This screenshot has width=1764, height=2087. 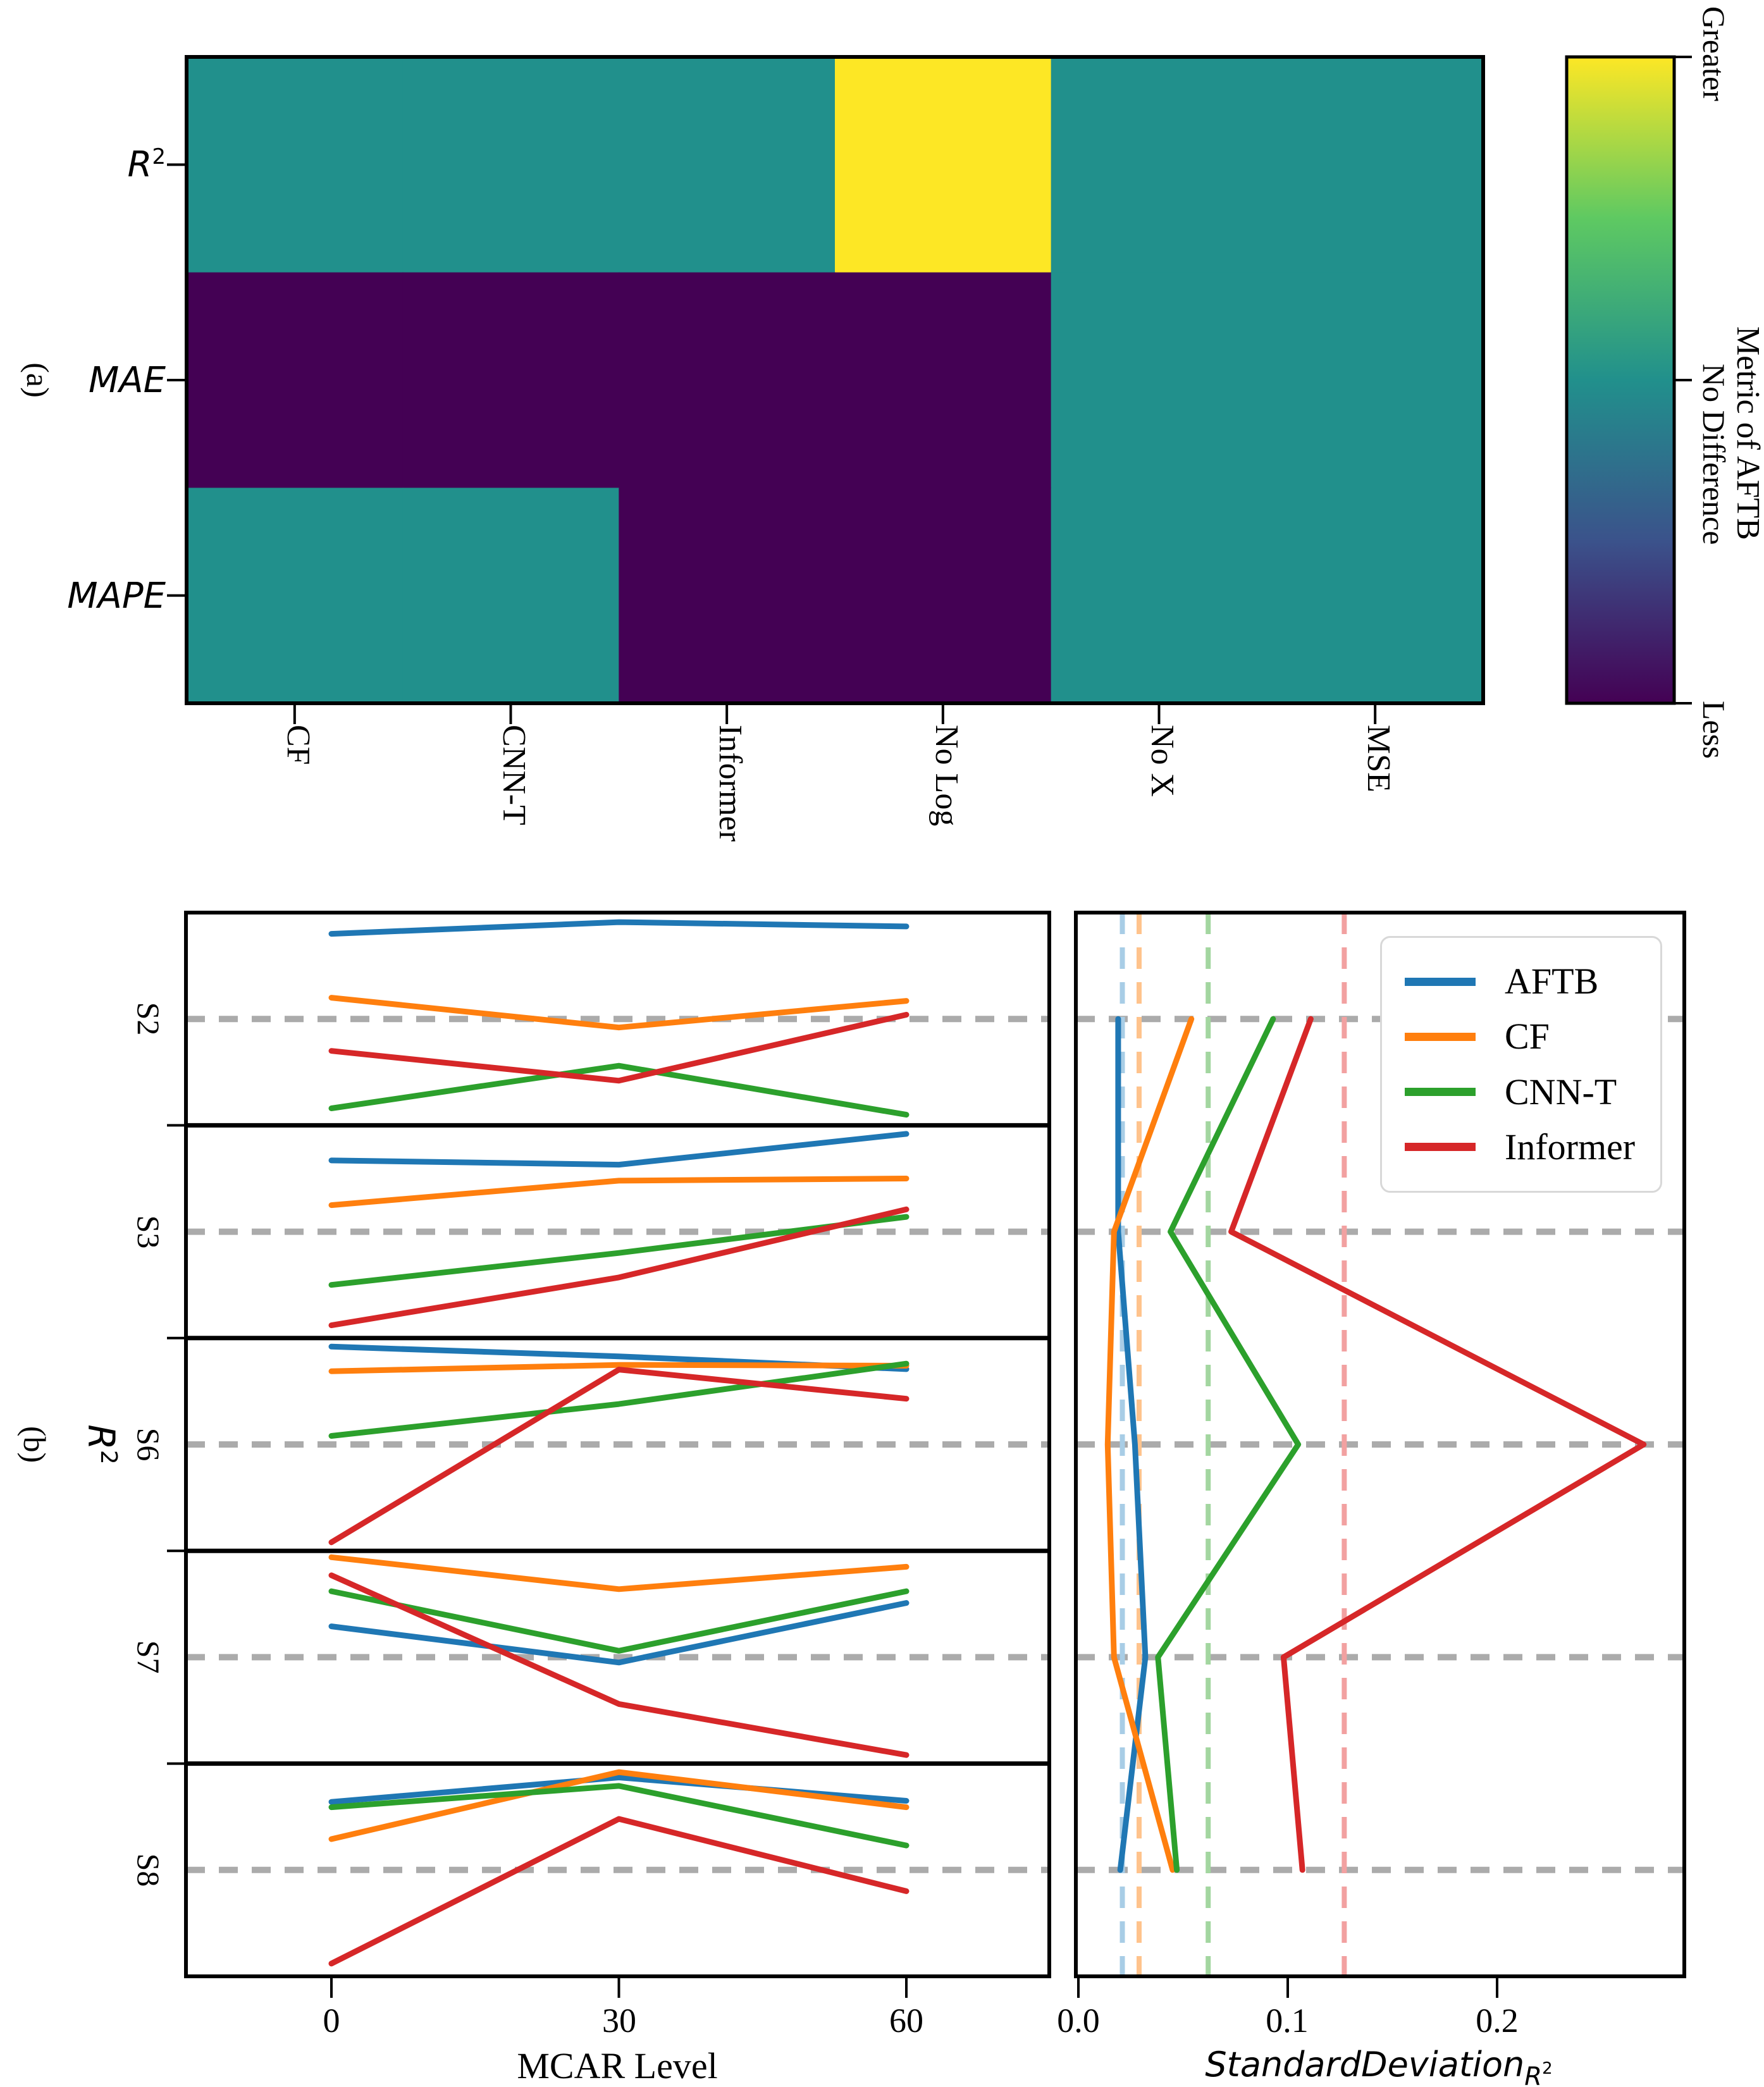 I want to click on legend-label-cnnt: CNN-T, so click(x=1561, y=1091).